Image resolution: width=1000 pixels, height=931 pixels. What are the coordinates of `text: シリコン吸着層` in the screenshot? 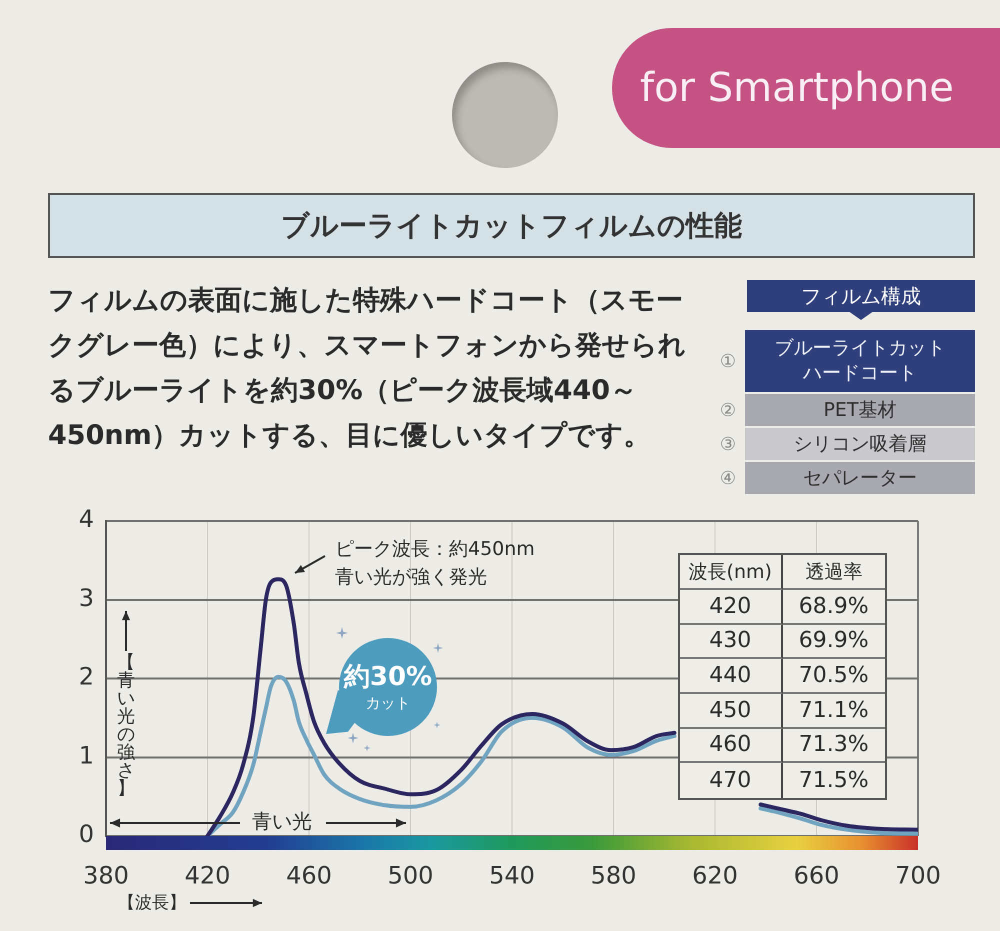 It's located at (860, 444).